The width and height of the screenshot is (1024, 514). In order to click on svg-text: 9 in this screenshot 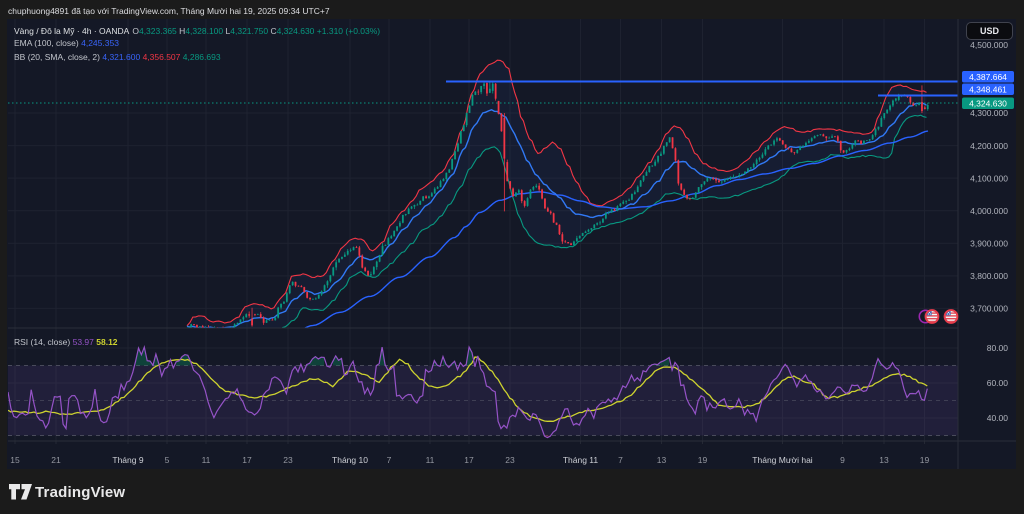, I will do `click(842, 460)`.